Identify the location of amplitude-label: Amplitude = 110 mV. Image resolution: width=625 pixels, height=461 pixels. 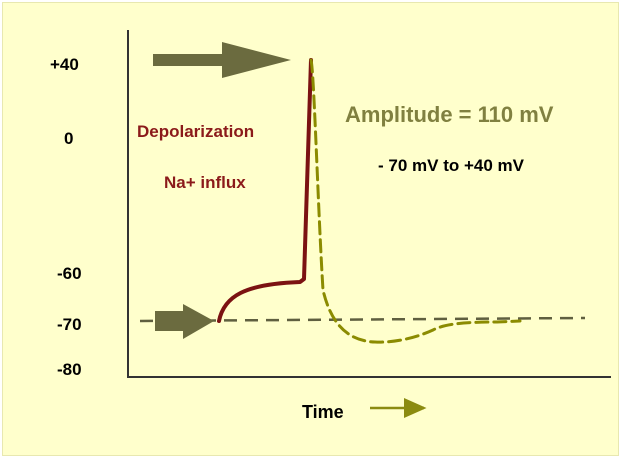
(449, 114).